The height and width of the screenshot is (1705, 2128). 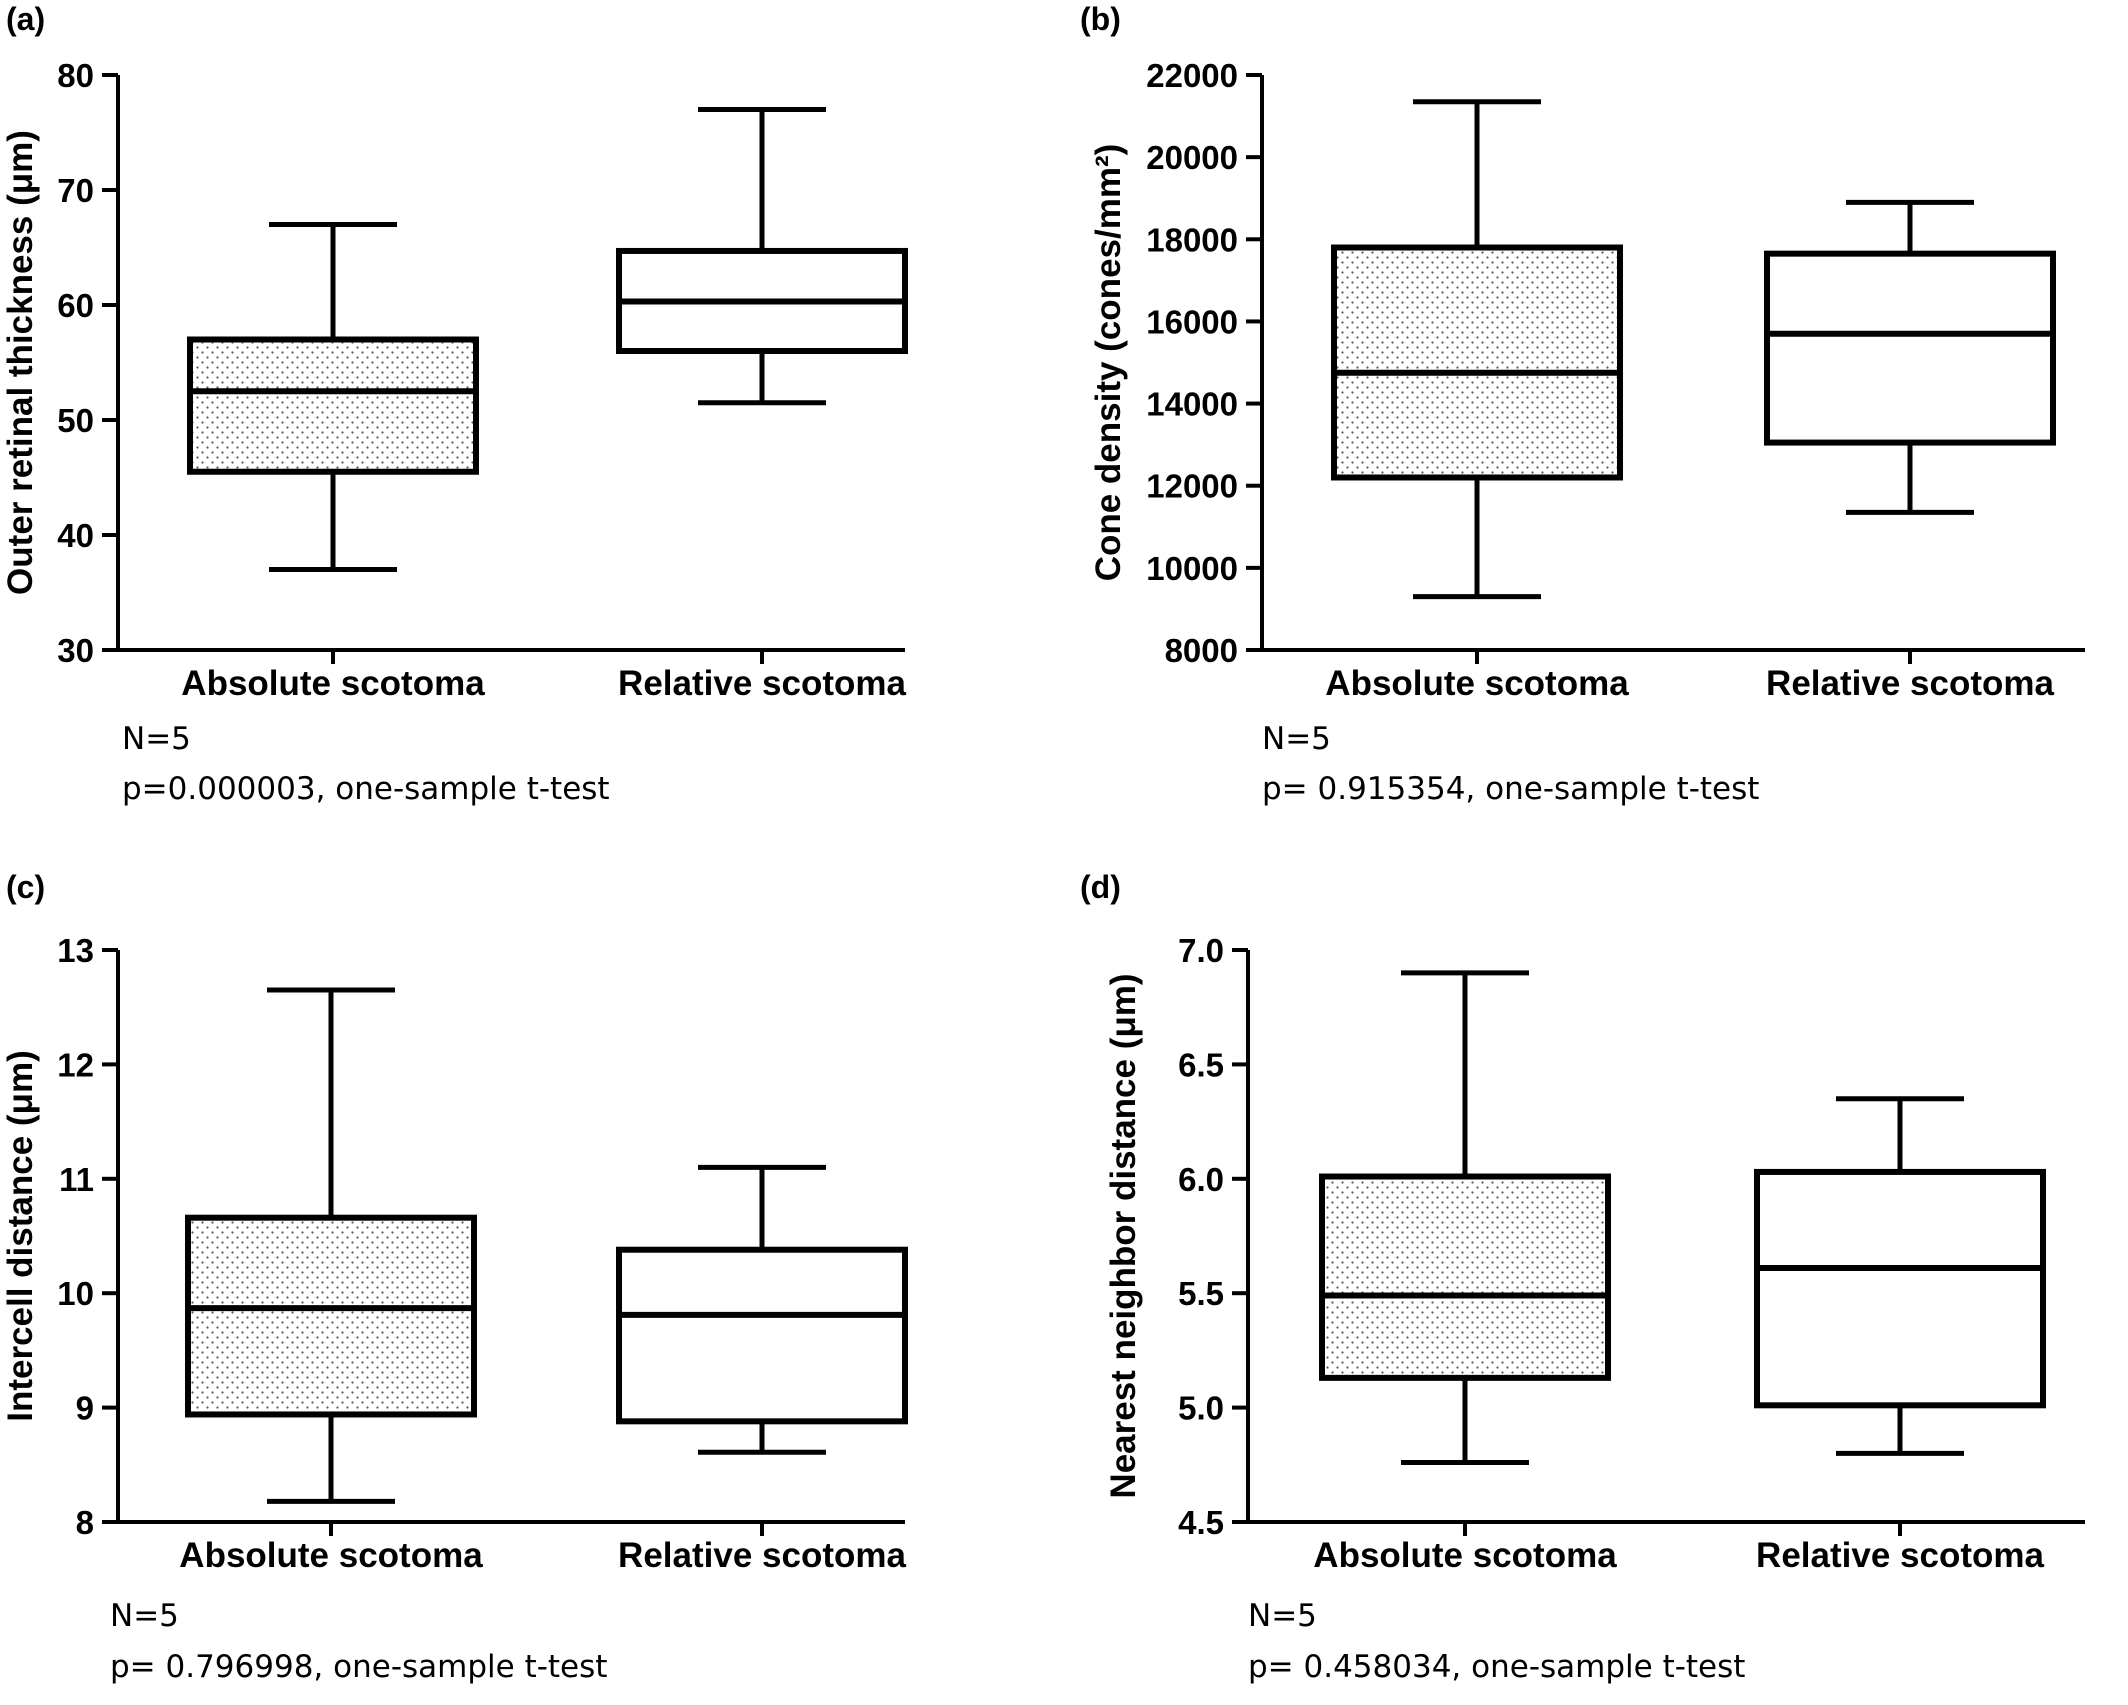 I want to click on p-value-note: p= 0.915354, one-sample t-test, so click(x=1510, y=789).